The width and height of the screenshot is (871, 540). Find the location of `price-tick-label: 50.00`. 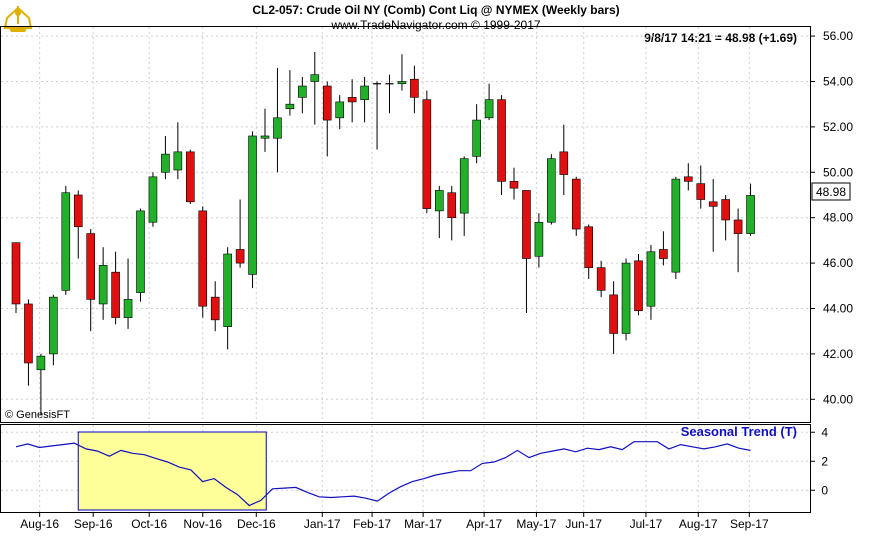

price-tick-label: 50.00 is located at coordinates (838, 172).